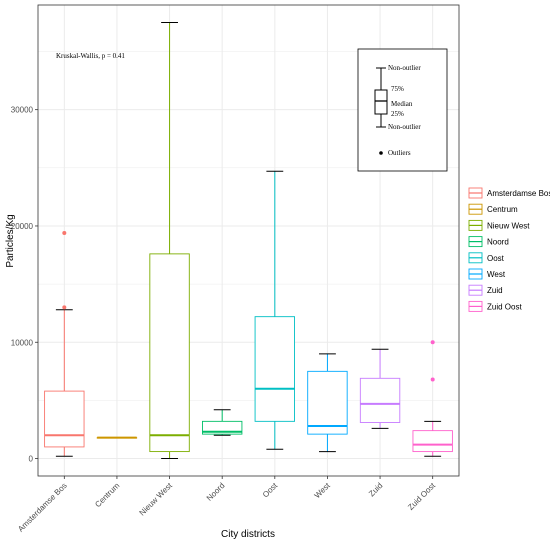 The image size is (550, 541). I want to click on key-label: Median, so click(402, 104).